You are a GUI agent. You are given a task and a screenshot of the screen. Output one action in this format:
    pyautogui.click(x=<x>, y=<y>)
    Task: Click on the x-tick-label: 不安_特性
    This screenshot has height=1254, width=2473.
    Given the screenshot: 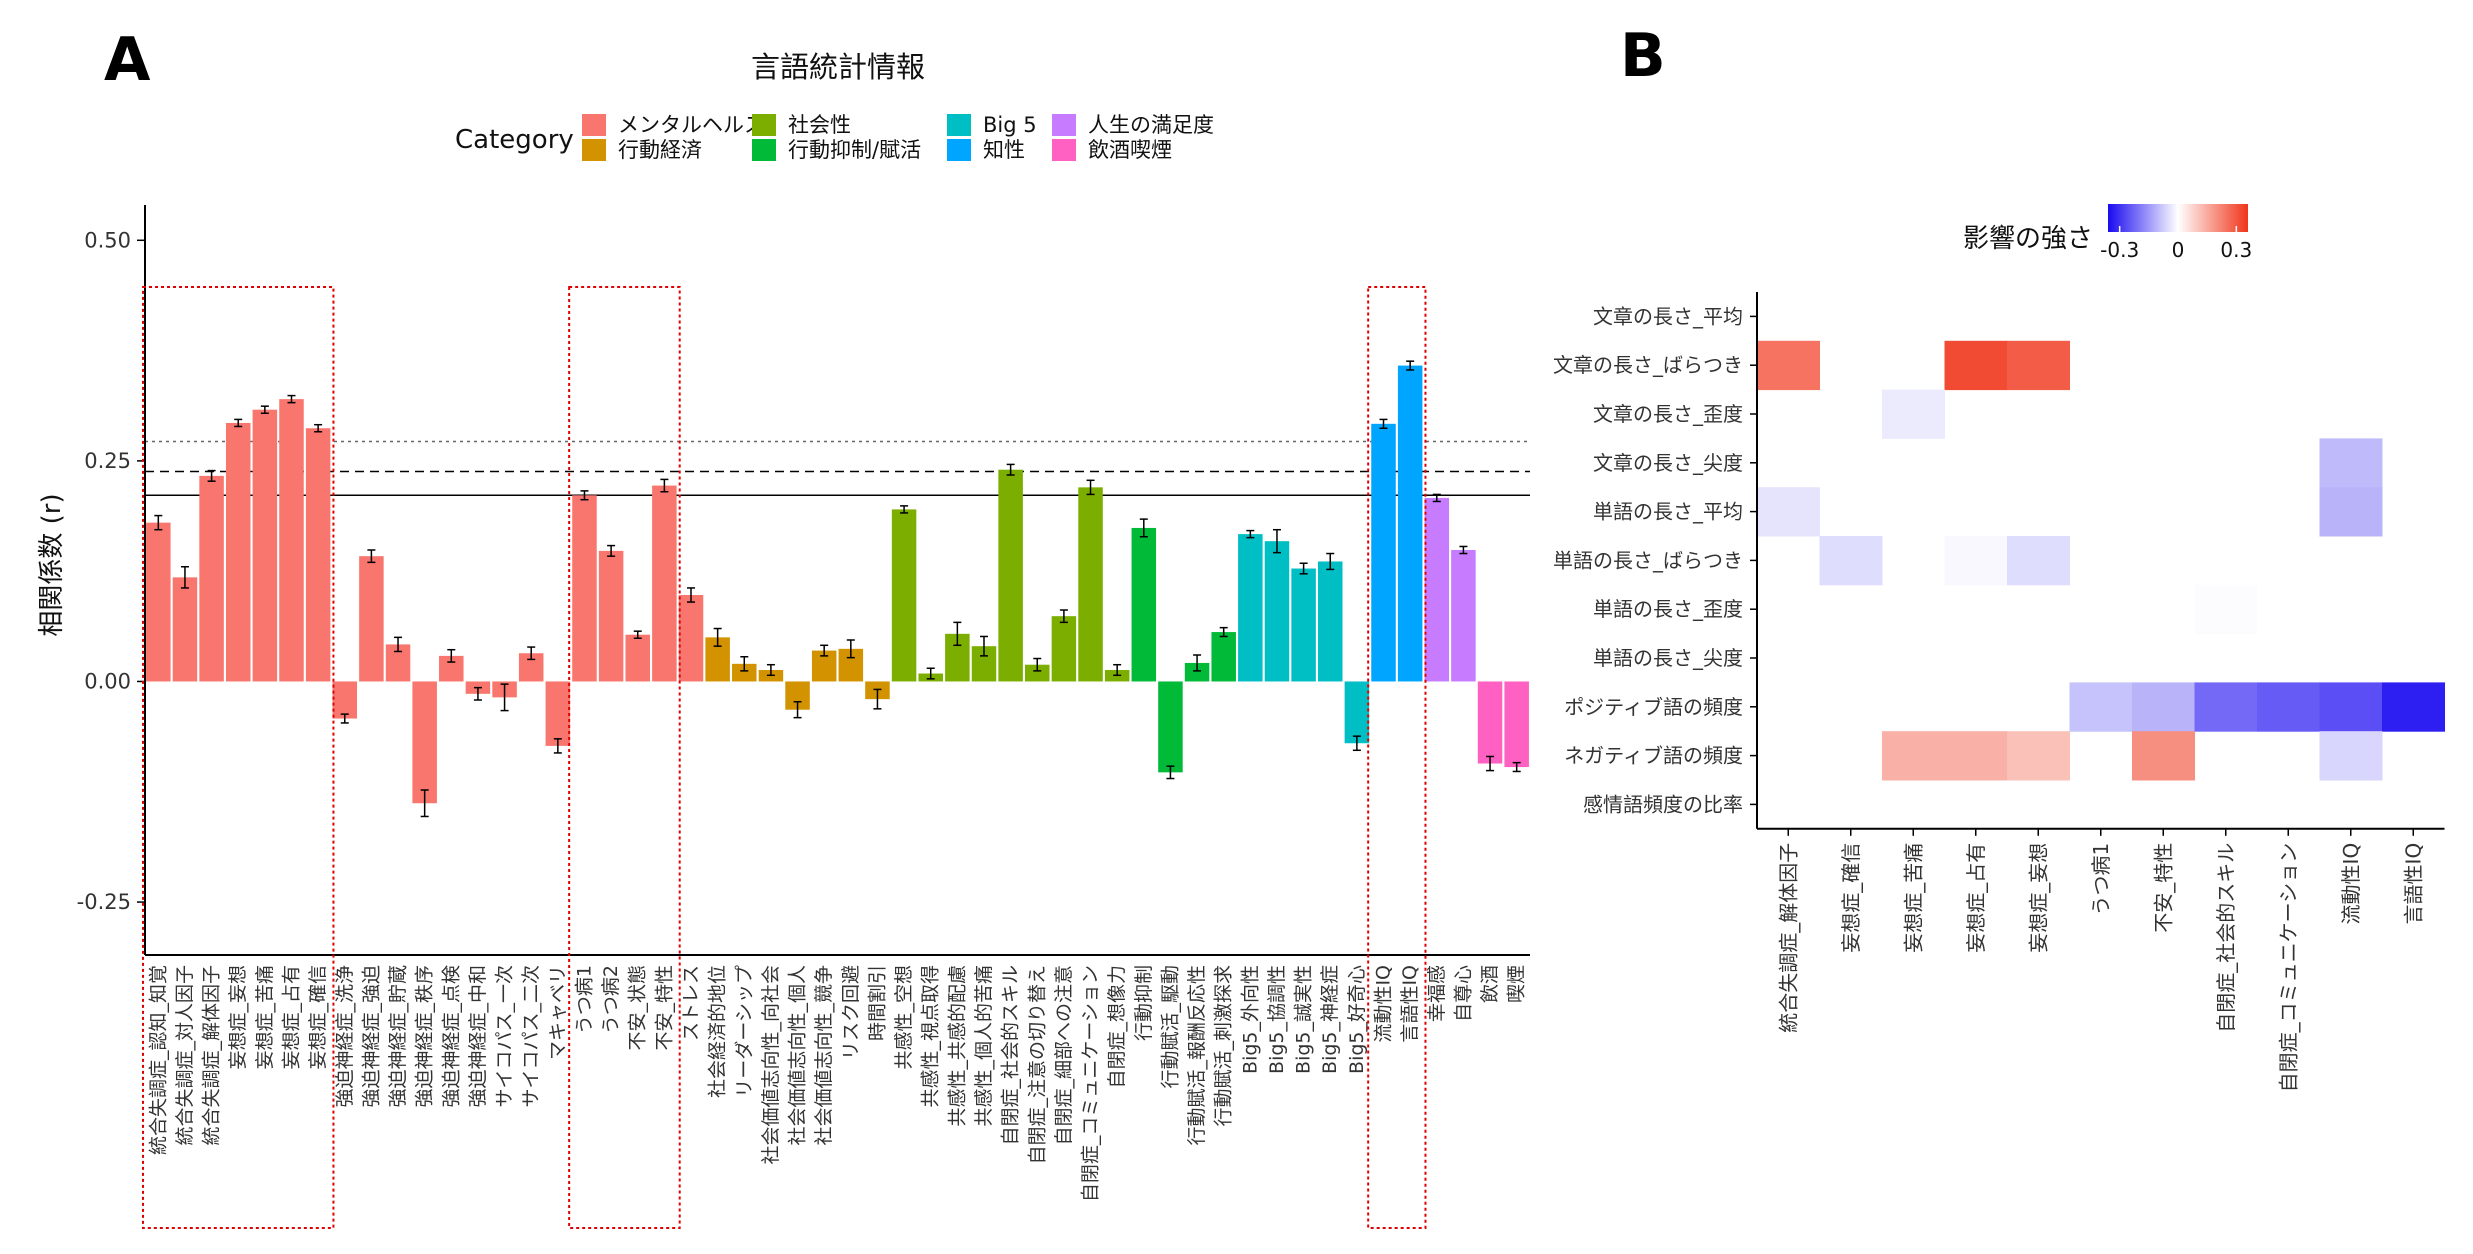 What is the action you would take?
    pyautogui.click(x=664, y=1008)
    